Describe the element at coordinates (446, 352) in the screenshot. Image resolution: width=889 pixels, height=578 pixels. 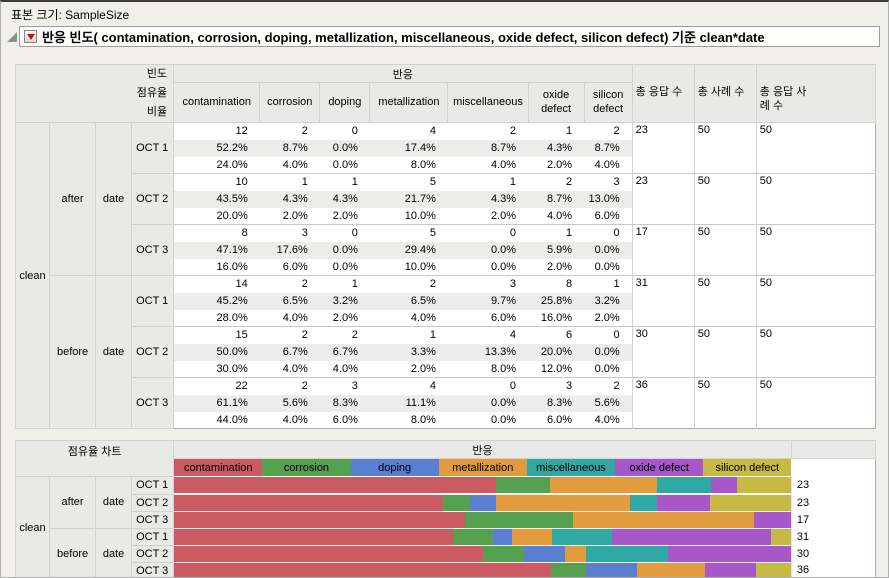
I see `freq-share-row: 50.0% 6.7% 6.7% 3.3% 13.3% 20.0% 0.0%` at that location.